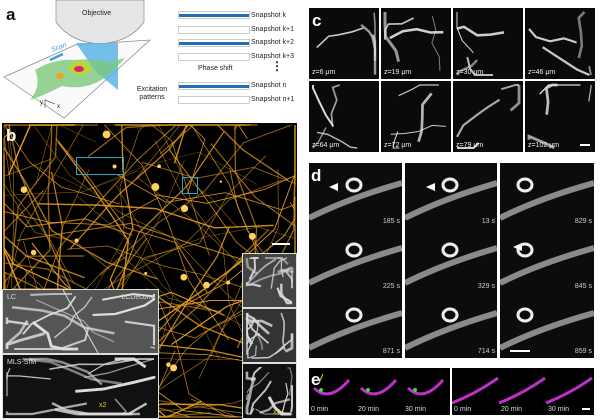 Image resolution: width=600 pixels, height=420 pixels. What do you see at coordinates (583, 221) in the screenshot?
I see `time-label: 829 s` at bounding box center [583, 221].